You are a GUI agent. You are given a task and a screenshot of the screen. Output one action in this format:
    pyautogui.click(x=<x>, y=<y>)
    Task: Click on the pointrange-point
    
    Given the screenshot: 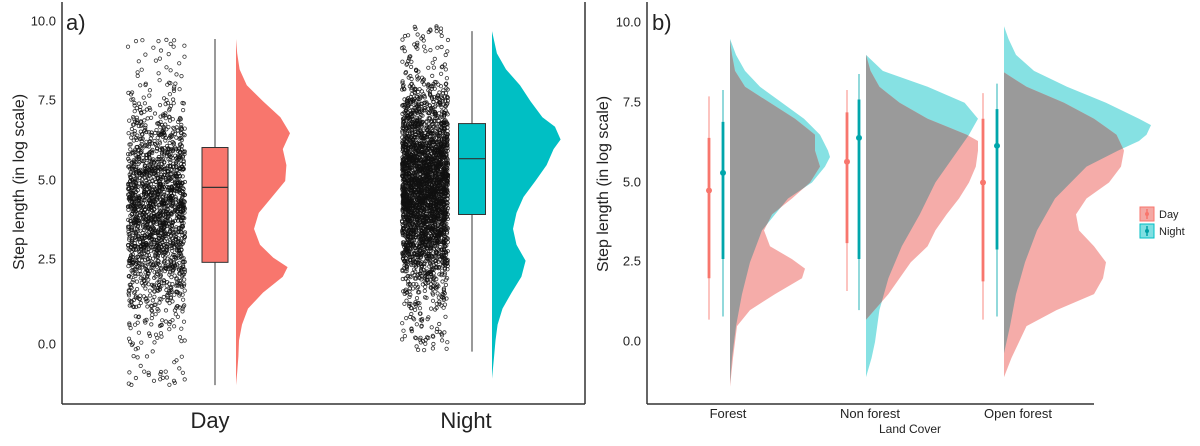 What is the action you would take?
    pyautogui.click(x=859, y=137)
    